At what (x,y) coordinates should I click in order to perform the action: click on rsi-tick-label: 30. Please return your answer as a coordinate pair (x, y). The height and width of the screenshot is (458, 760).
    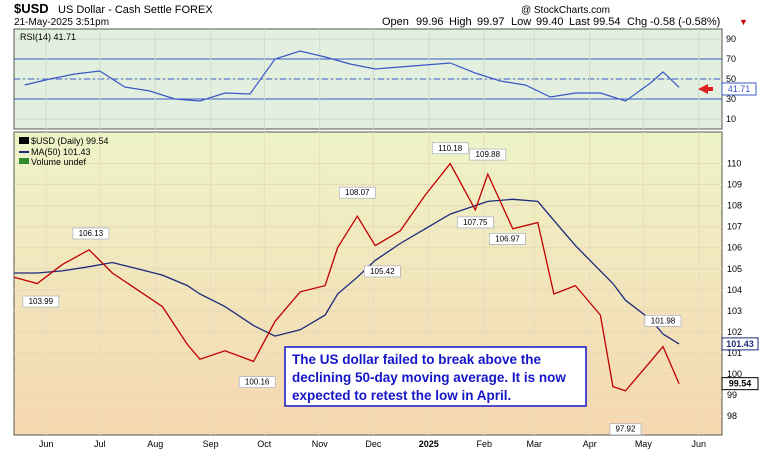
    Looking at the image, I should click on (731, 99).